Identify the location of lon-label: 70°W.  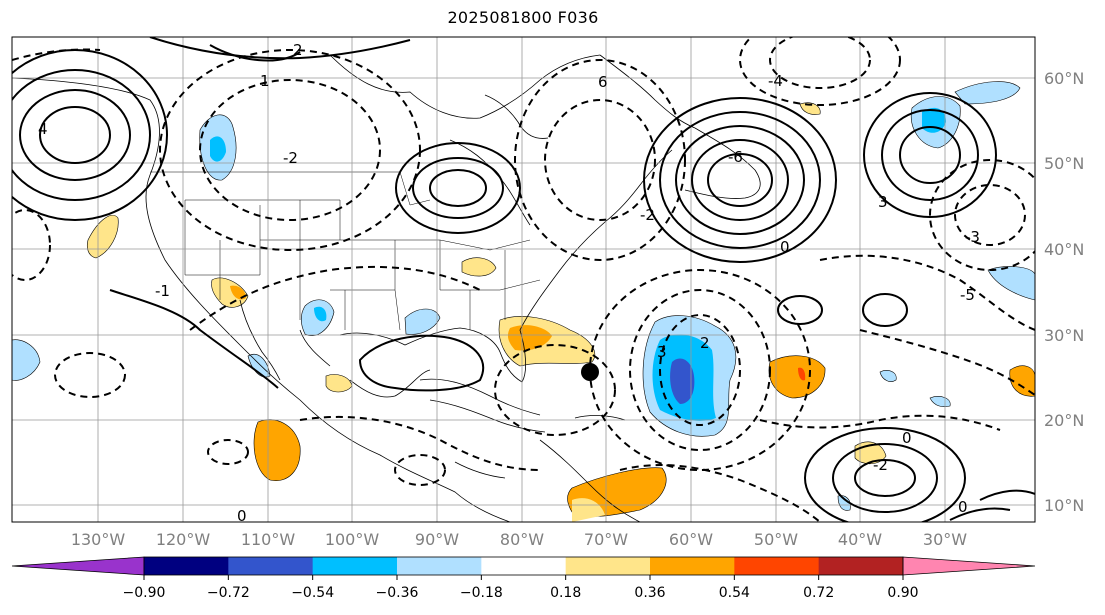
(606, 539).